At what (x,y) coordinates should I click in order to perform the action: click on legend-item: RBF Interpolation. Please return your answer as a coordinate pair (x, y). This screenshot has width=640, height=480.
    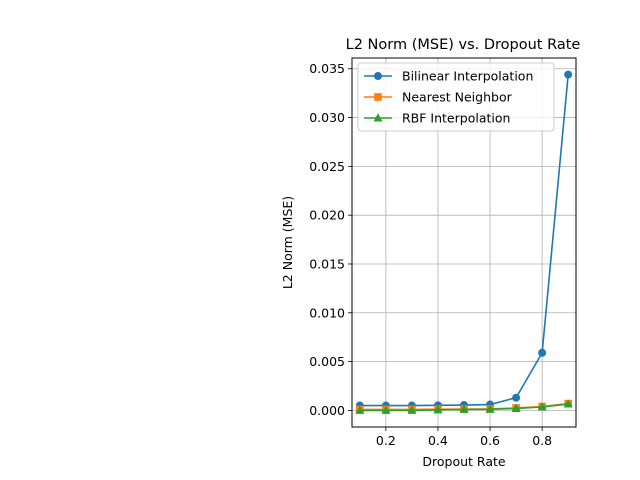
    Looking at the image, I should click on (437, 118).